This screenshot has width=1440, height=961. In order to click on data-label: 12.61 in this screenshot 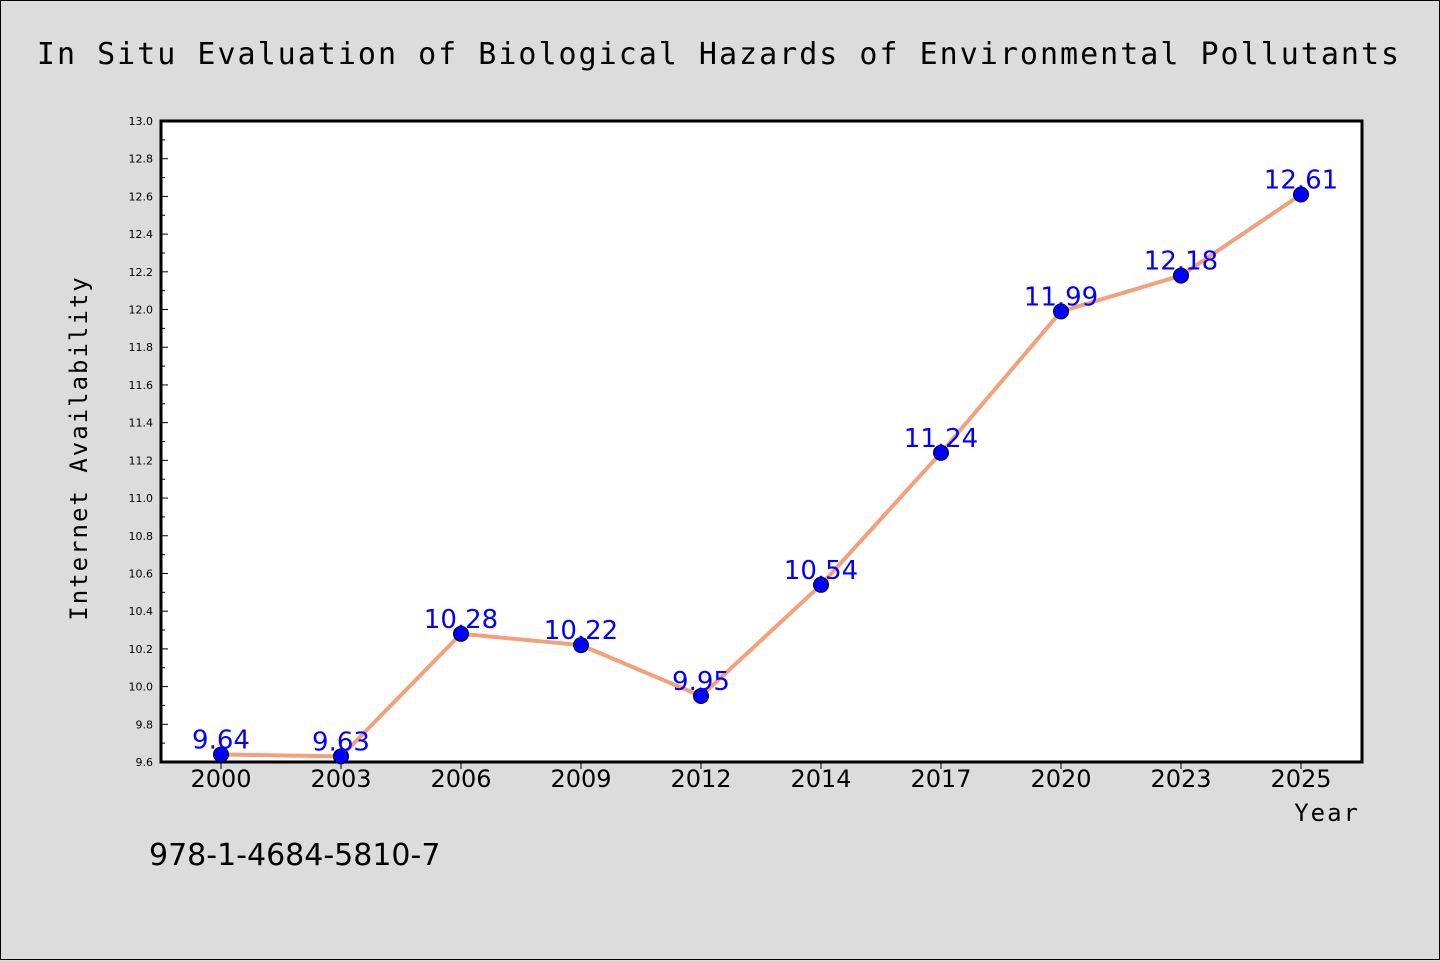, I will do `click(1301, 181)`.